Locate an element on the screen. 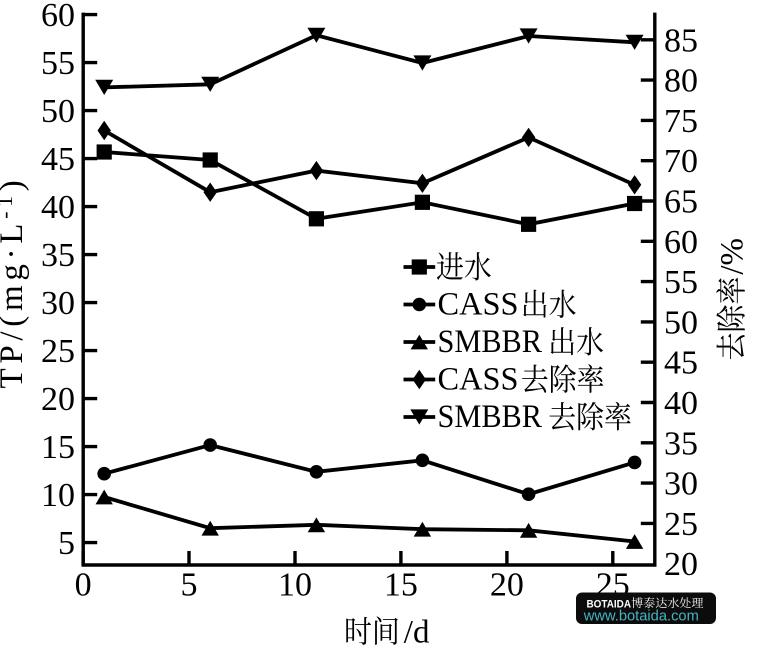  svg-text: 80 is located at coordinates (681, 81).